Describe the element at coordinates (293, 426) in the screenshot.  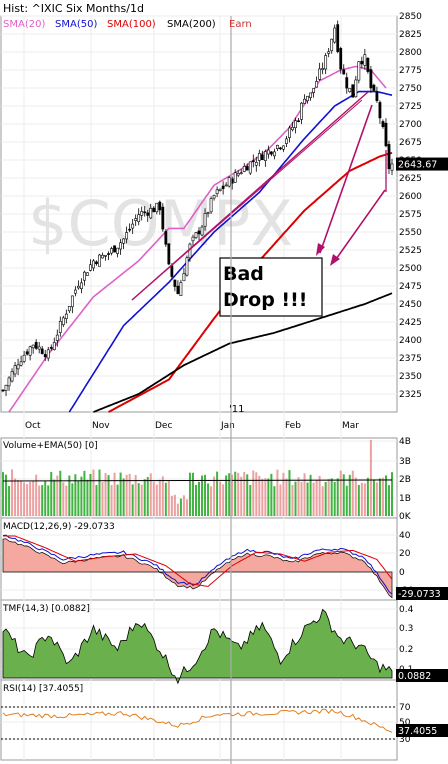
I see `x-tick-label: Feb` at that location.